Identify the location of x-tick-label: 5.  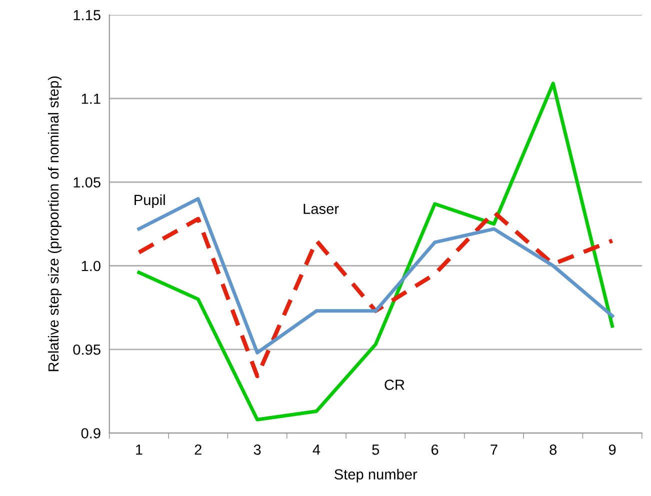
(376, 449).